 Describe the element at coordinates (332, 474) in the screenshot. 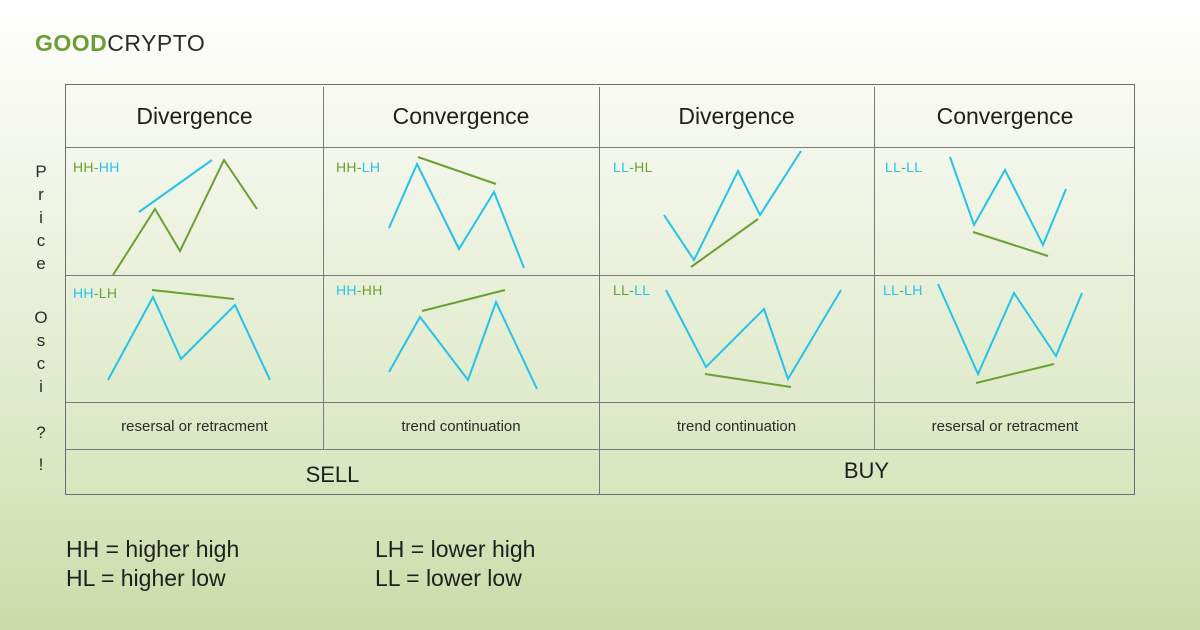

I see `sell-label: SELL` at that location.